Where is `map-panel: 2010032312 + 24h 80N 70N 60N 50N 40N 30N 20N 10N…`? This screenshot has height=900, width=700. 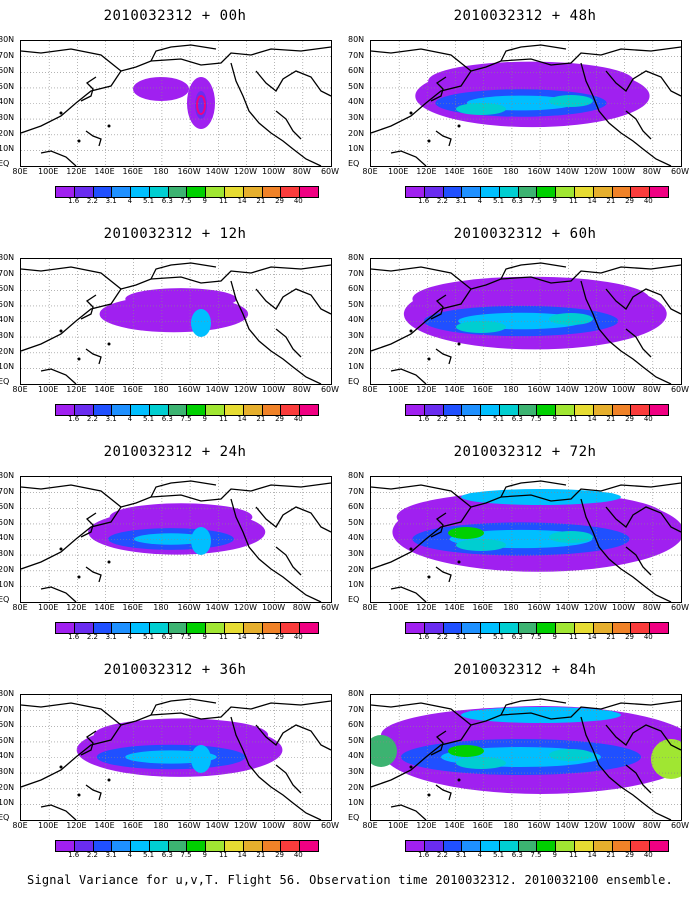
map-panel: 2010032312 + 24h 80N 70N 60N 50N 40N 30N 20N 10N… is located at coordinates (175, 548).